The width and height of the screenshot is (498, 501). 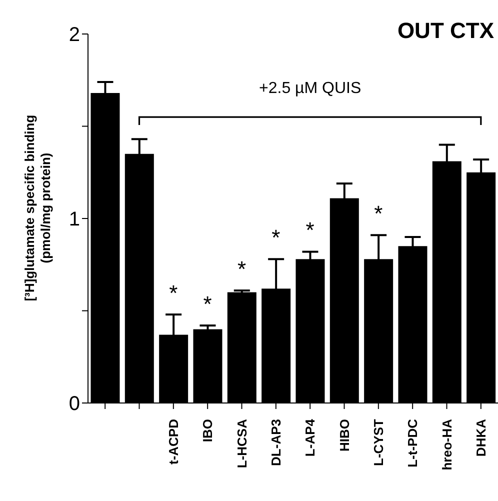 I want to click on x-tick-label: IBO, so click(x=208, y=430).